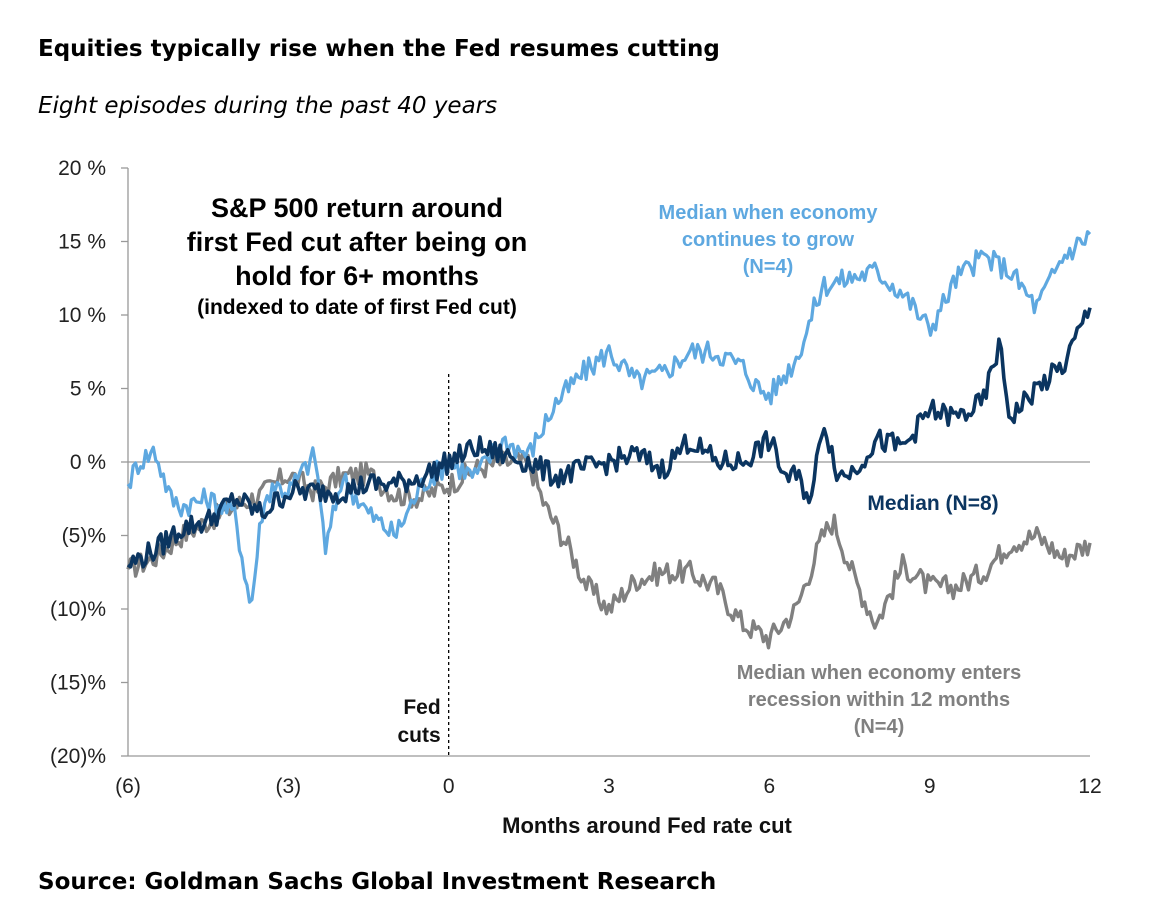  I want to click on fed-cuts-label: Fed, so click(421, 707).